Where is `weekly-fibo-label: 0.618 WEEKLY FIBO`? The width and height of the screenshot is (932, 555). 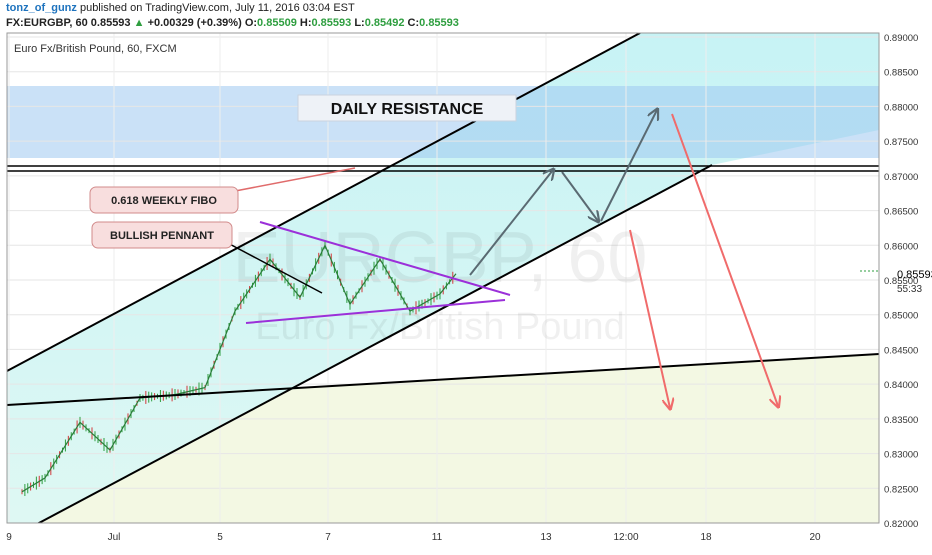 weekly-fibo-label: 0.618 WEEKLY FIBO is located at coordinates (164, 200).